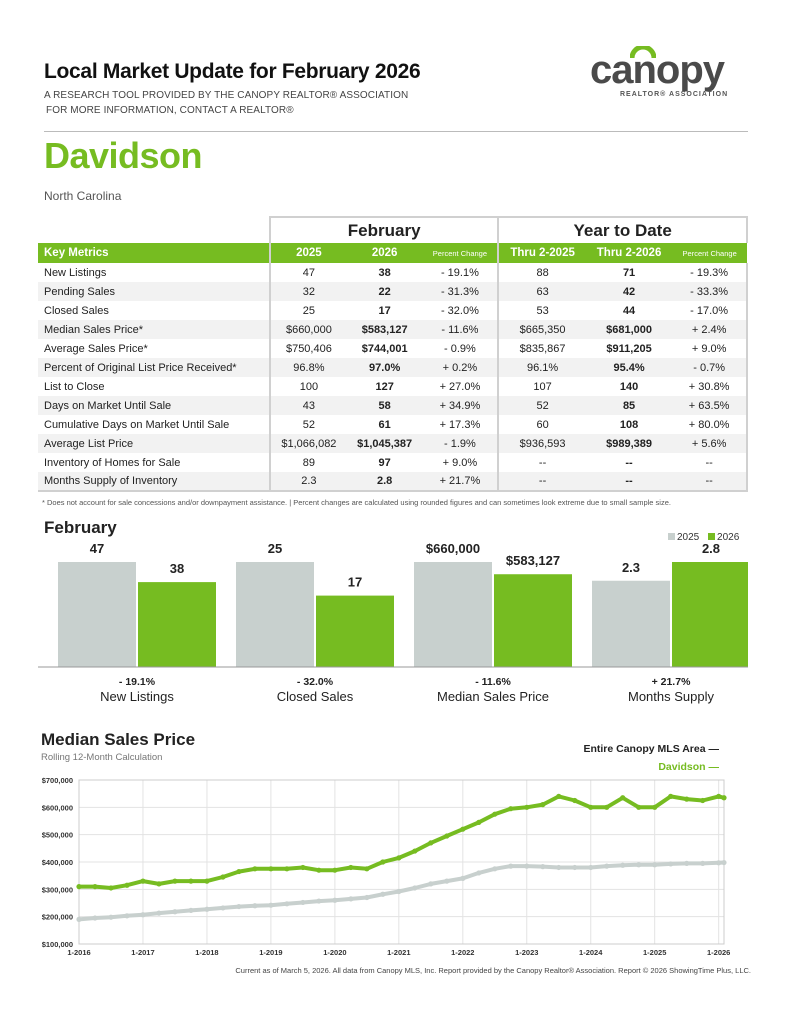 This screenshot has width=791, height=1024. Describe the element at coordinates (629, 386) in the screenshot. I see `metric-value: 140` at that location.